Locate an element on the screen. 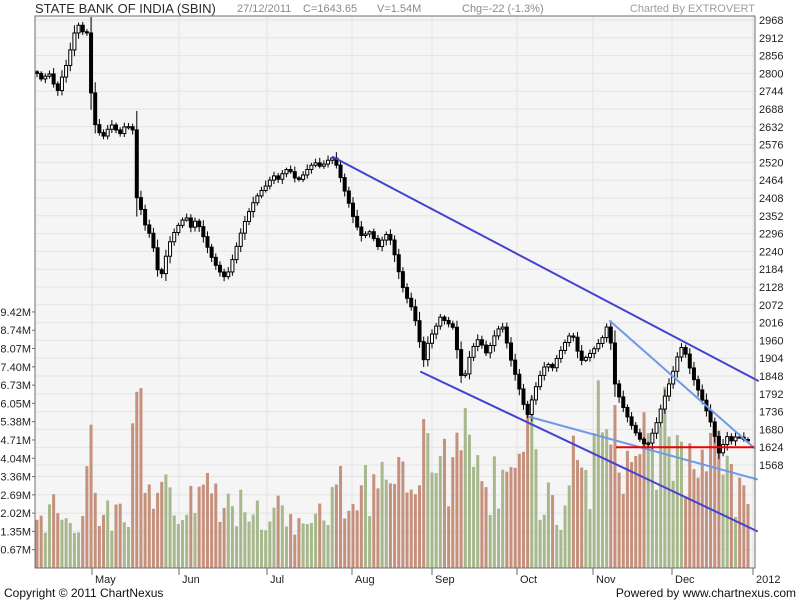 The image size is (800, 605). svg-text: 2576 is located at coordinates (771, 146).